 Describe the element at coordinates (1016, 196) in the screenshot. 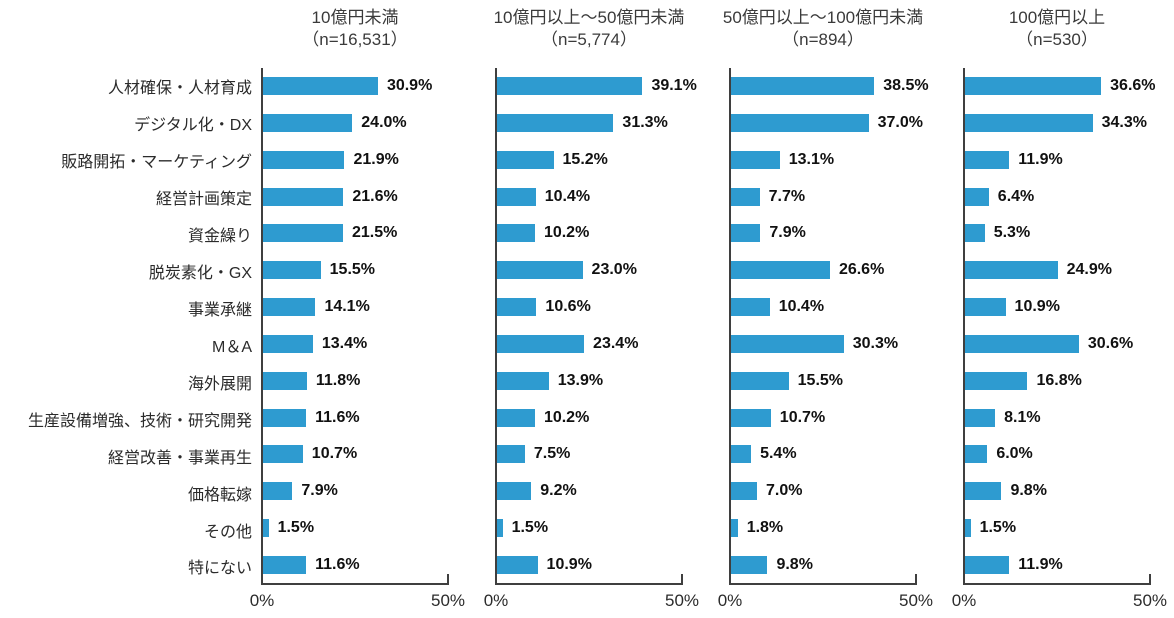

I see `value-label: 6.4%` at that location.